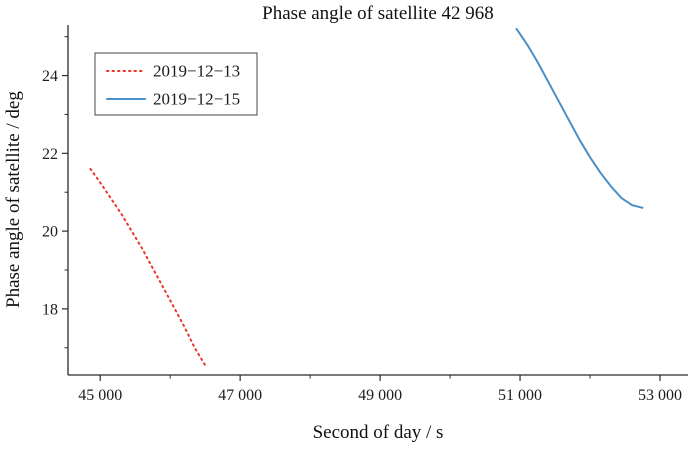 The width and height of the screenshot is (700, 454). Describe the element at coordinates (196, 99) in the screenshot. I see `legend-label: 2019−12−15` at that location.